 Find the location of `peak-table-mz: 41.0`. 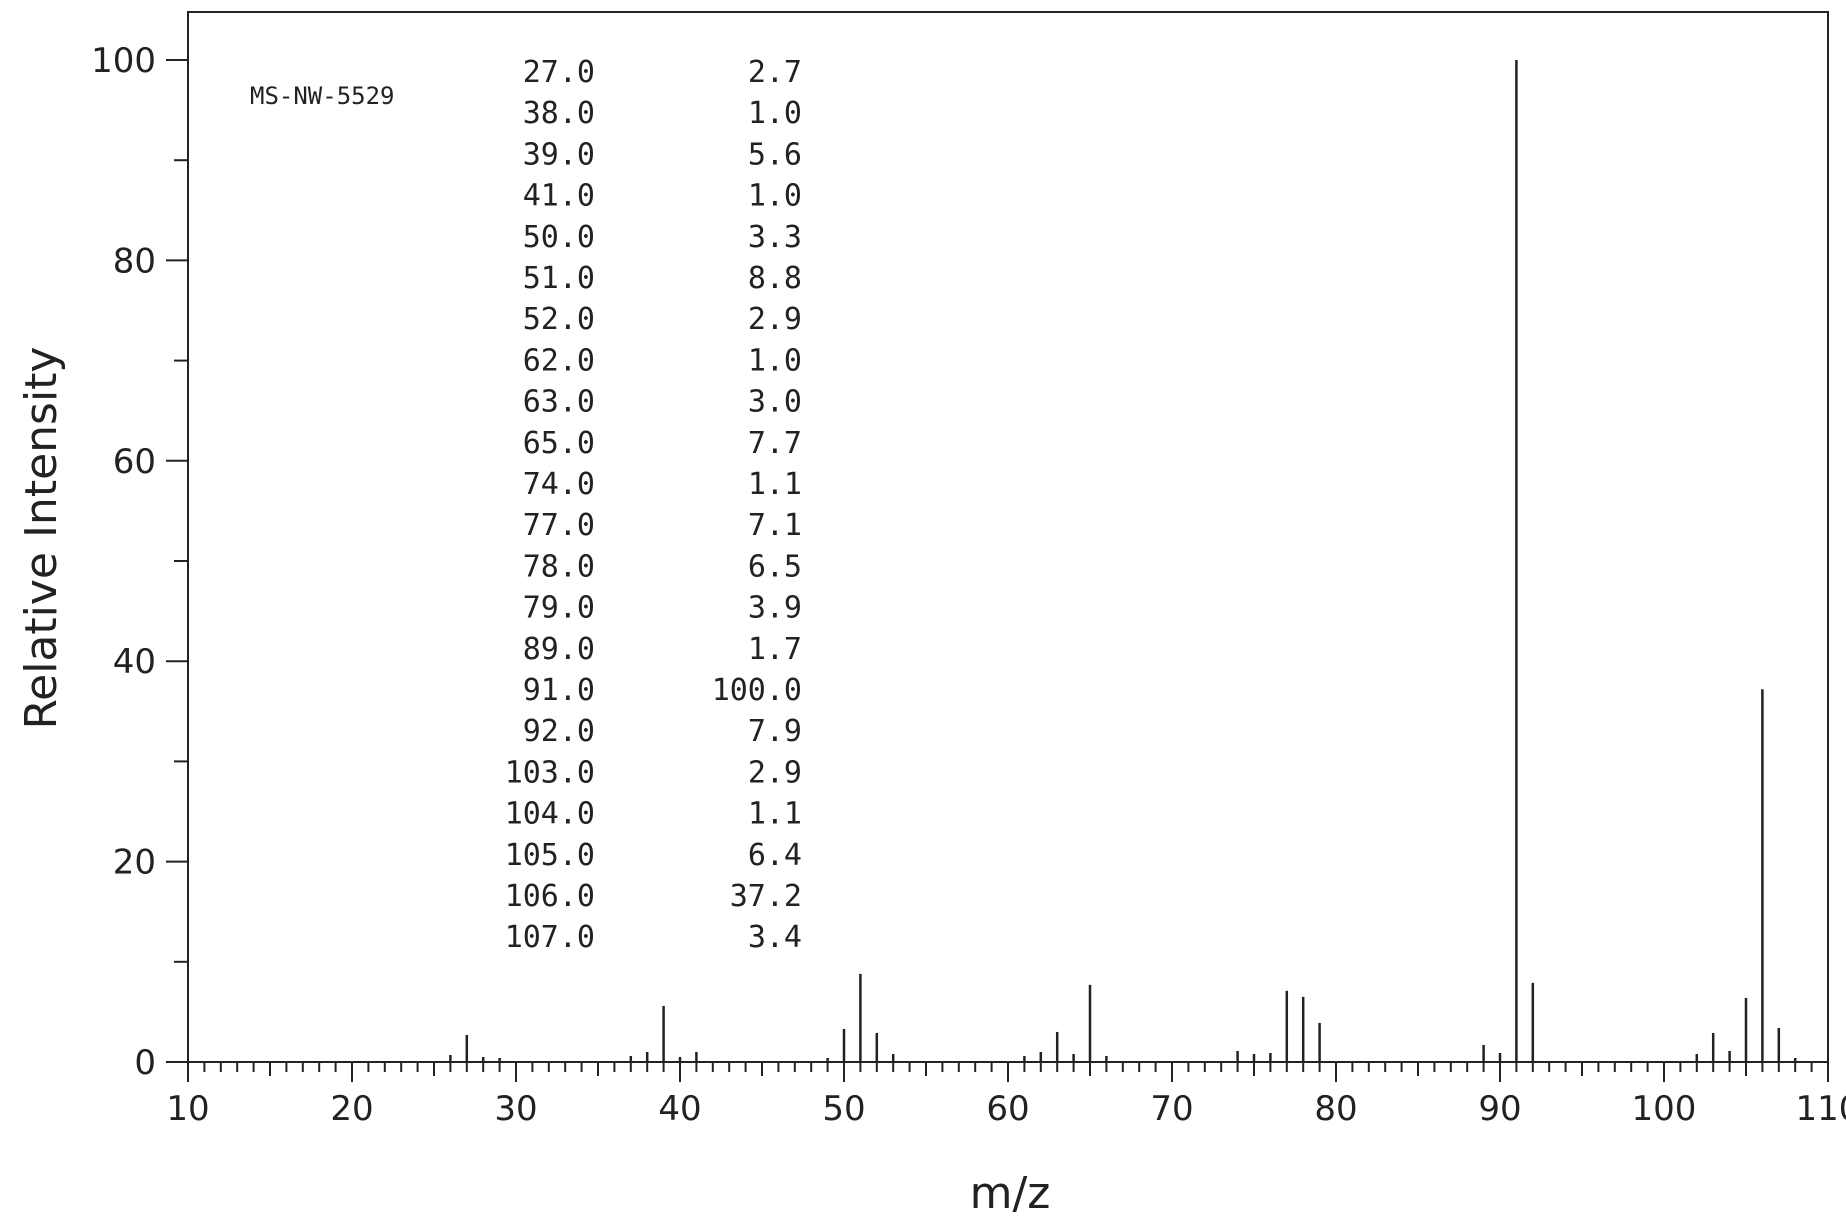

peak-table-mz: 41.0 is located at coordinates (559, 196).